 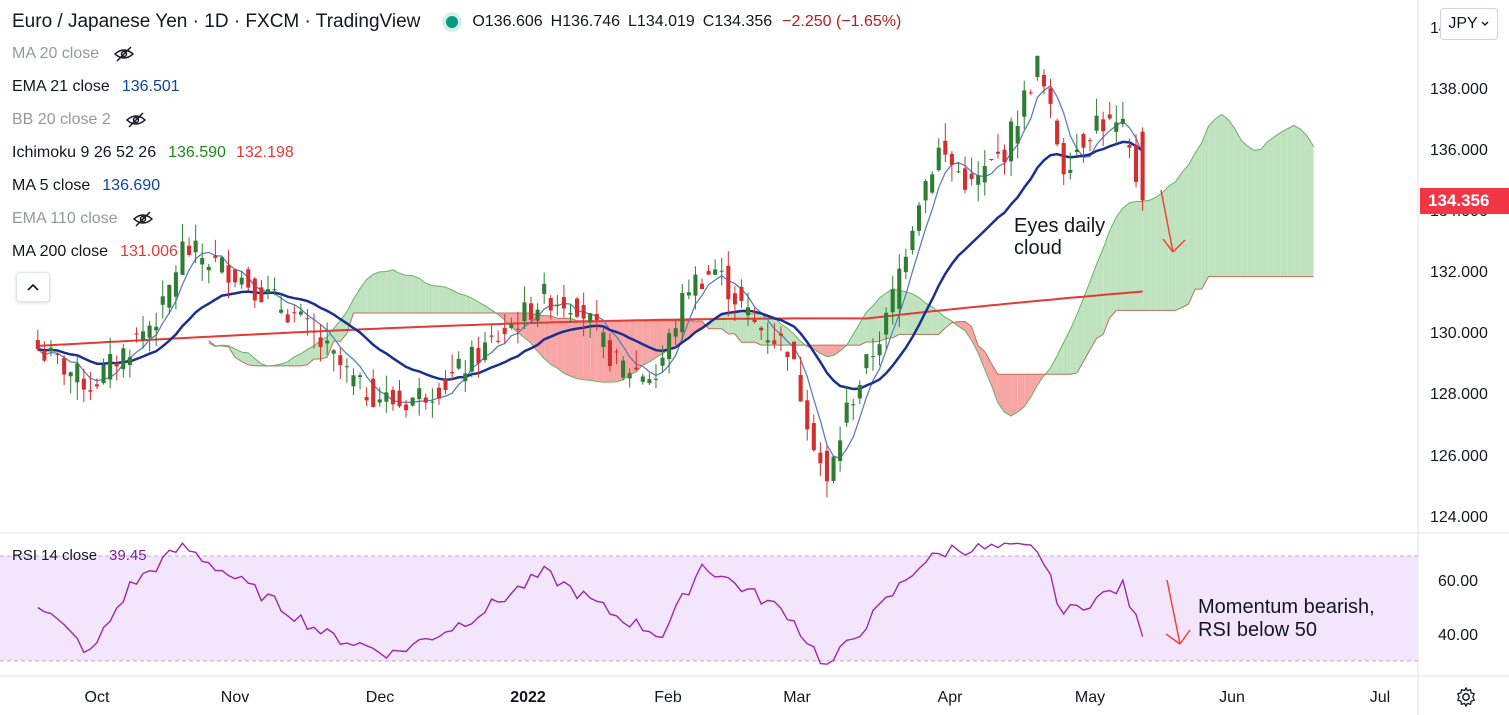 What do you see at coordinates (33, 287) in the screenshot?
I see `collapse-legend-button` at bounding box center [33, 287].